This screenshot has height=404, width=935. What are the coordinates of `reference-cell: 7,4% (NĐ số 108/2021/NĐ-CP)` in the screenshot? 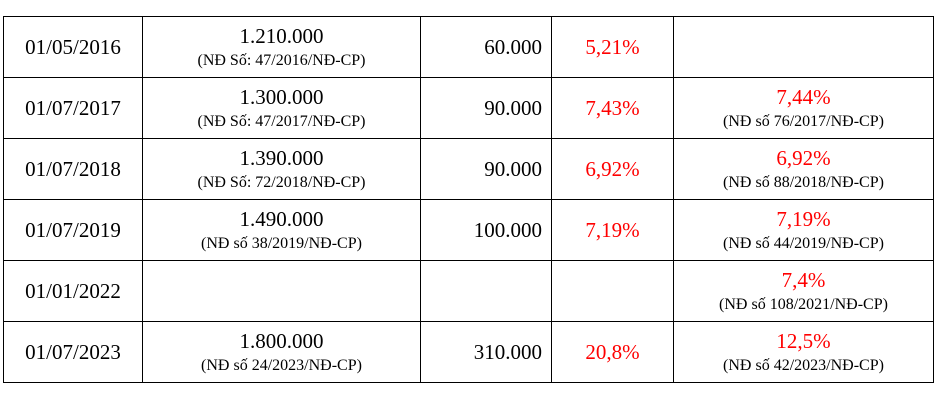 It's located at (803, 291).